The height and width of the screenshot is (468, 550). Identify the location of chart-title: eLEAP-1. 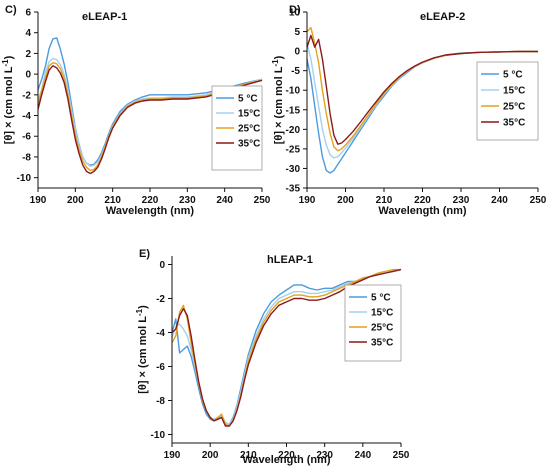
(104, 17).